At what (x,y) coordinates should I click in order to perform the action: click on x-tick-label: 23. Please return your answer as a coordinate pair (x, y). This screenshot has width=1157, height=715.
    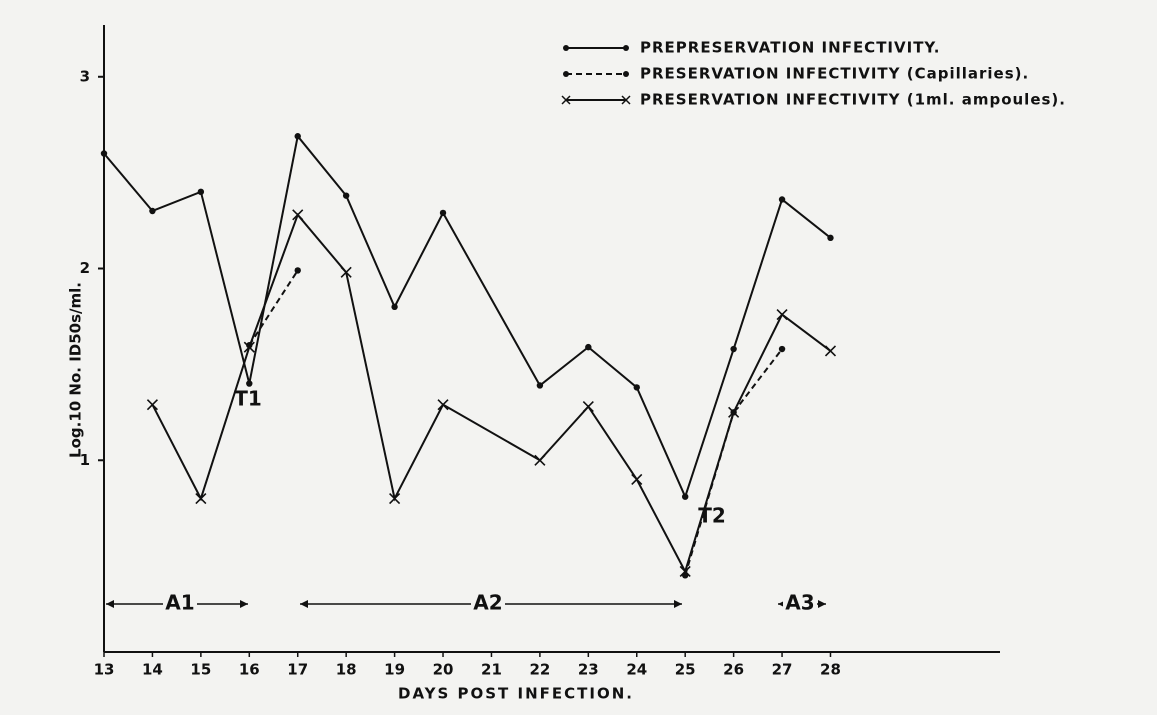
    Looking at the image, I should click on (588, 670).